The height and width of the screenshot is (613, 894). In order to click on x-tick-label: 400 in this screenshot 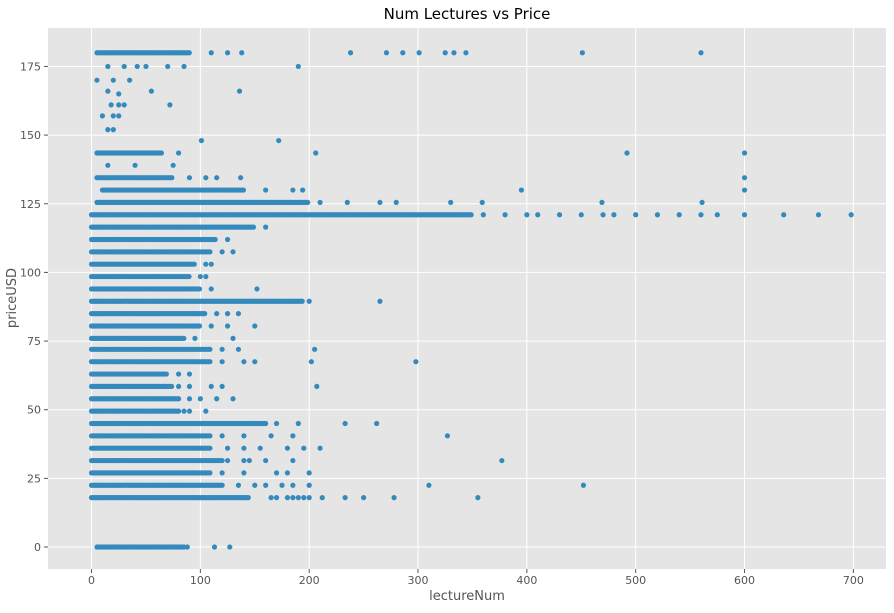, I will do `click(526, 580)`.